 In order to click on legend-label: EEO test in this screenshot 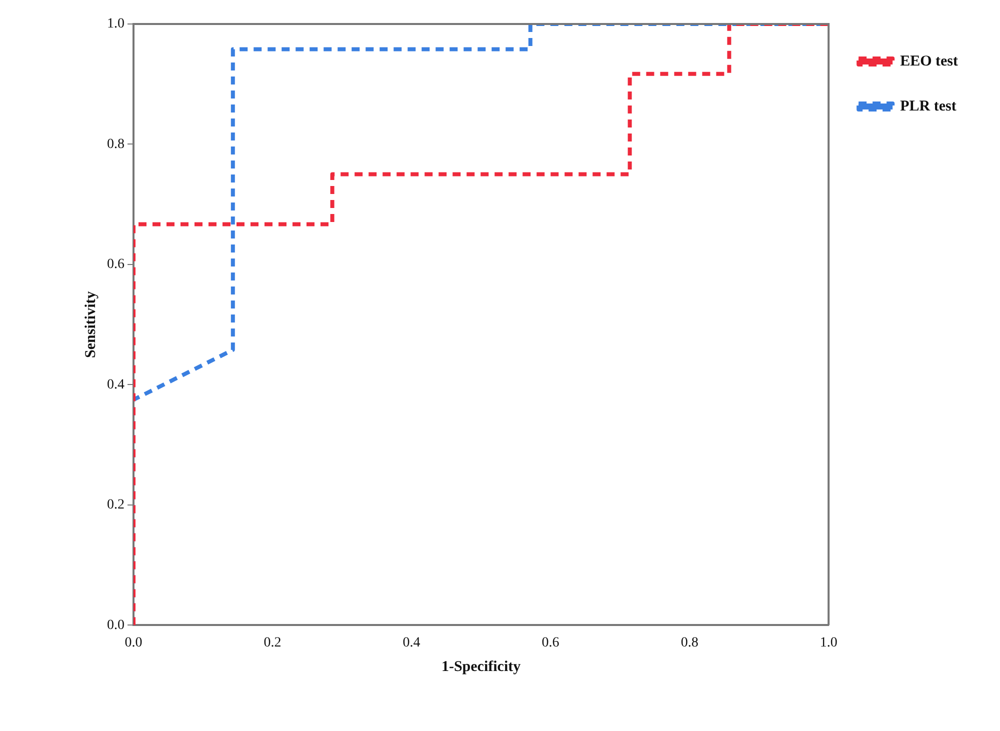, I will do `click(929, 61)`.